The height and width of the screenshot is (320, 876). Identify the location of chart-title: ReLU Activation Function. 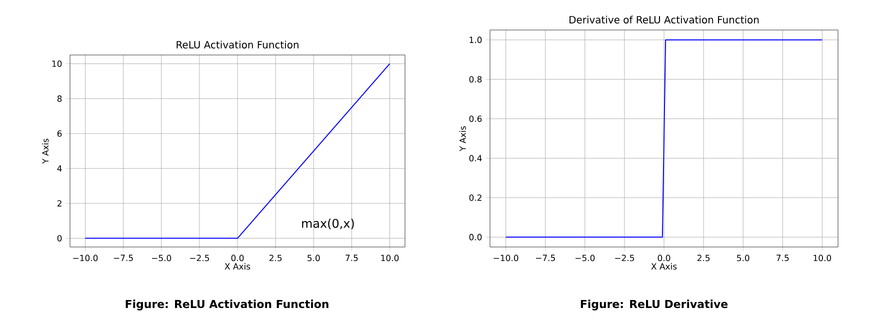
(237, 44).